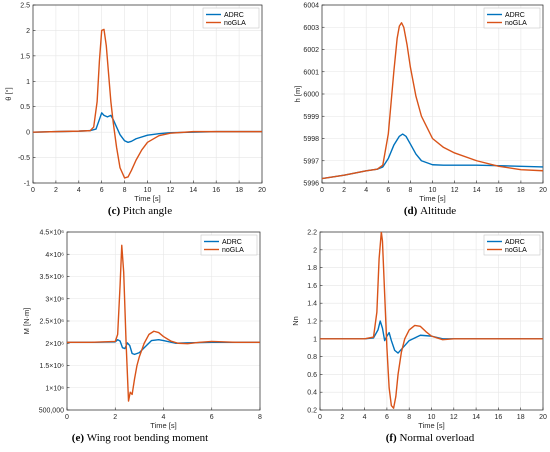 The height and width of the screenshot is (452, 550). I want to click on y-tick-label: 0.5, so click(25, 107).